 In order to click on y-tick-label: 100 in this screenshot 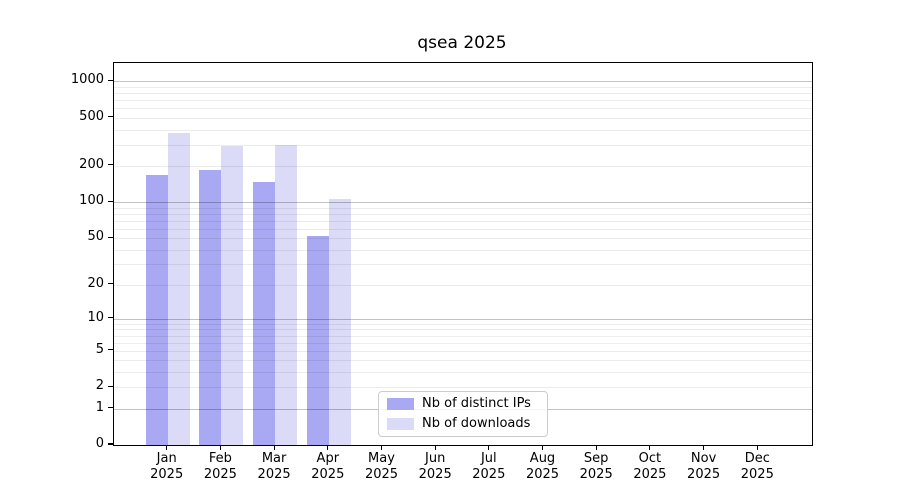, I will do `click(91, 201)`.